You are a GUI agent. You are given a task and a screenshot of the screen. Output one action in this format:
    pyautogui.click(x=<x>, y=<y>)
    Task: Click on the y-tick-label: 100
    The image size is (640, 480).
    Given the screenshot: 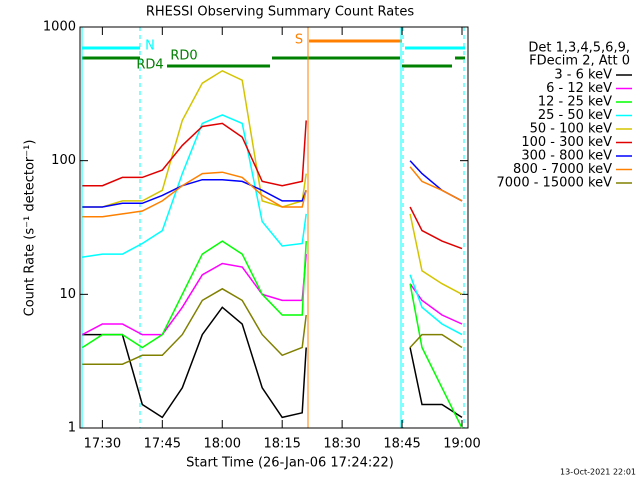 What is the action you would take?
    pyautogui.click(x=63, y=160)
    